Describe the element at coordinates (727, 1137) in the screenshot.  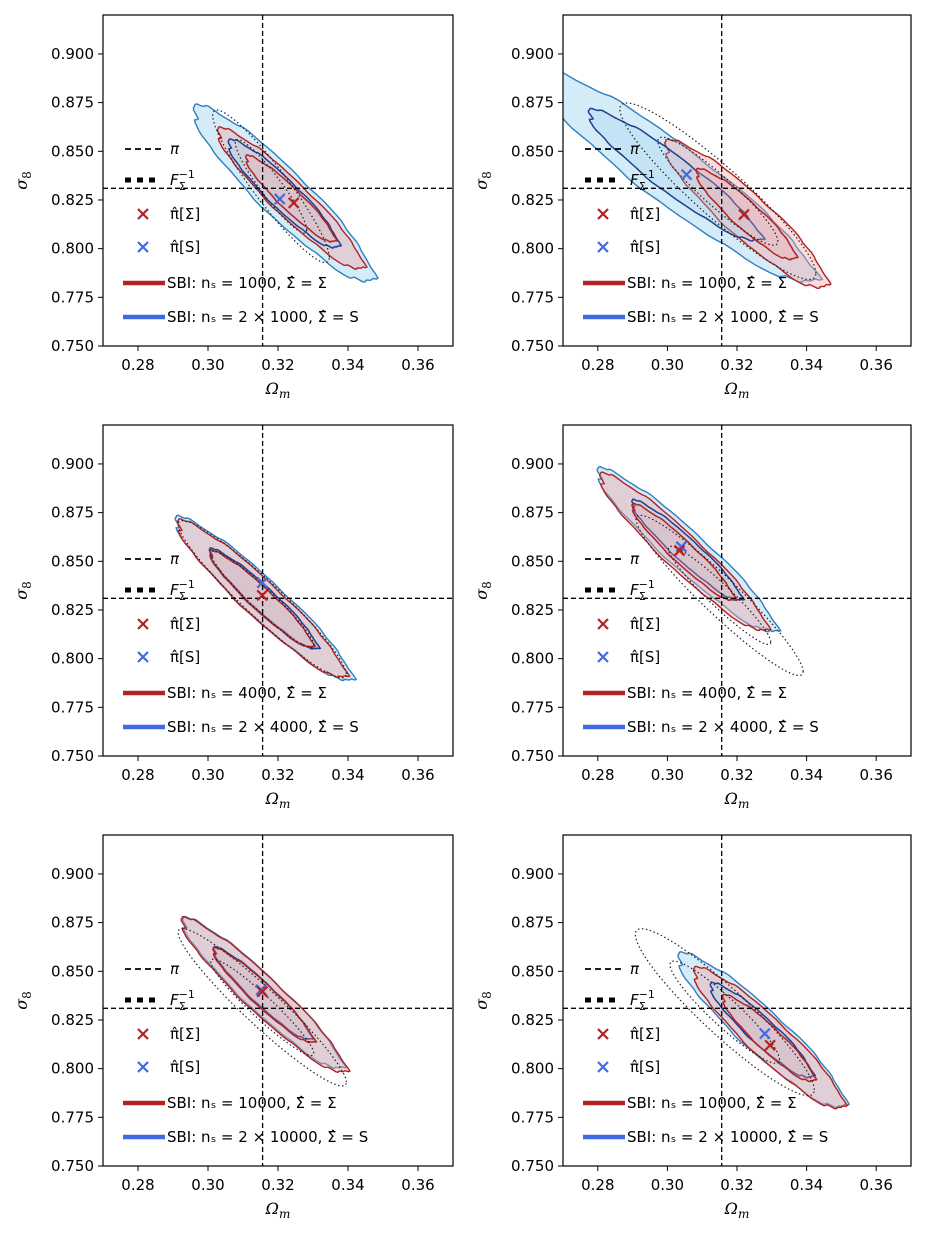
I see `legend-sbi-blue-label: SBI: nₛ = 2 × 10000, Σ̂ = S` at that location.